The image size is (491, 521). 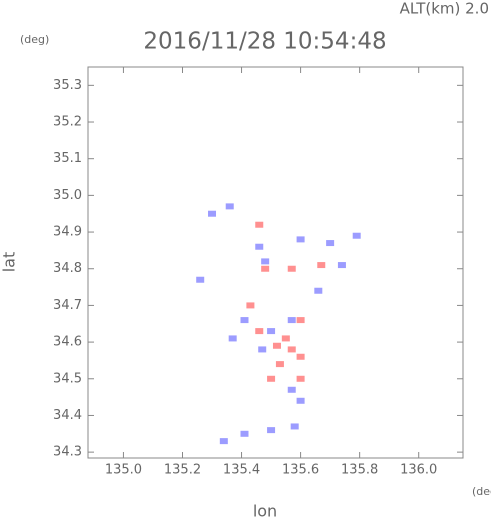 What do you see at coordinates (359, 470) in the screenshot?
I see `x-tick-label: 135.8` at bounding box center [359, 470].